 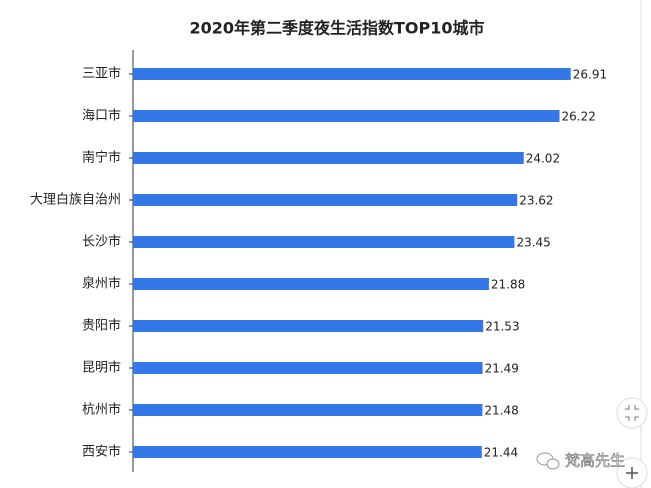 I want to click on y-tick-label: 海口市, so click(x=101, y=116).